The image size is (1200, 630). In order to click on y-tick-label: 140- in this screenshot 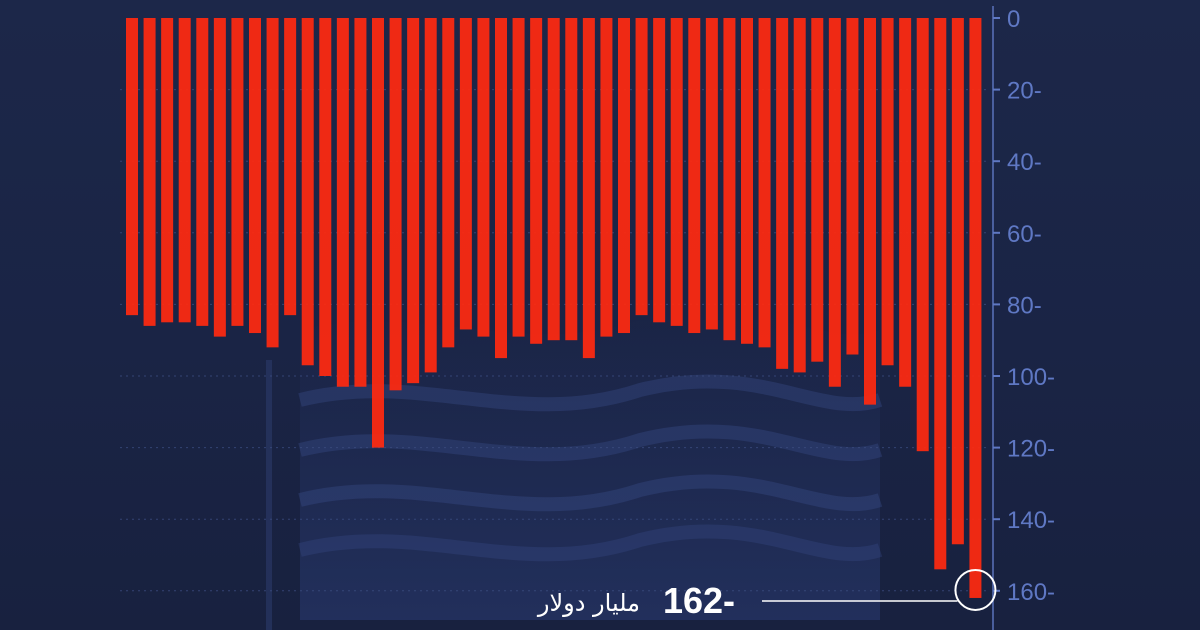, I will do `click(1031, 520)`.